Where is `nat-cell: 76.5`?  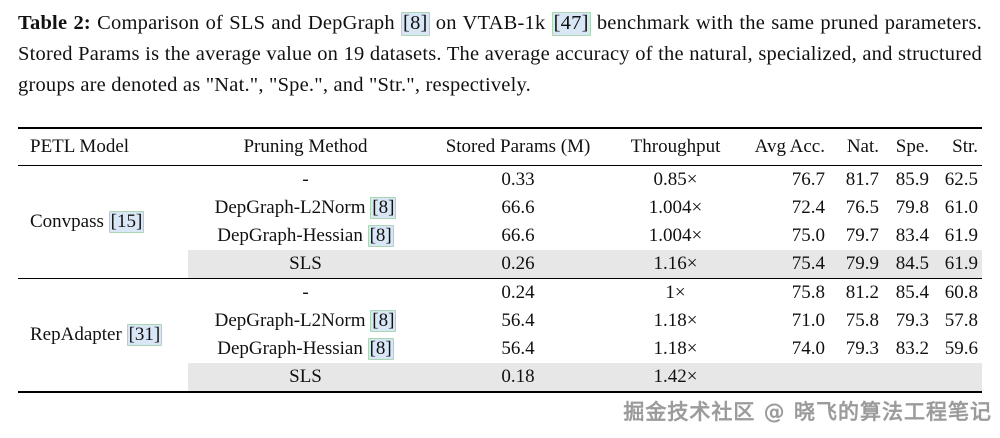
nat-cell: 76.5 is located at coordinates (862, 207).